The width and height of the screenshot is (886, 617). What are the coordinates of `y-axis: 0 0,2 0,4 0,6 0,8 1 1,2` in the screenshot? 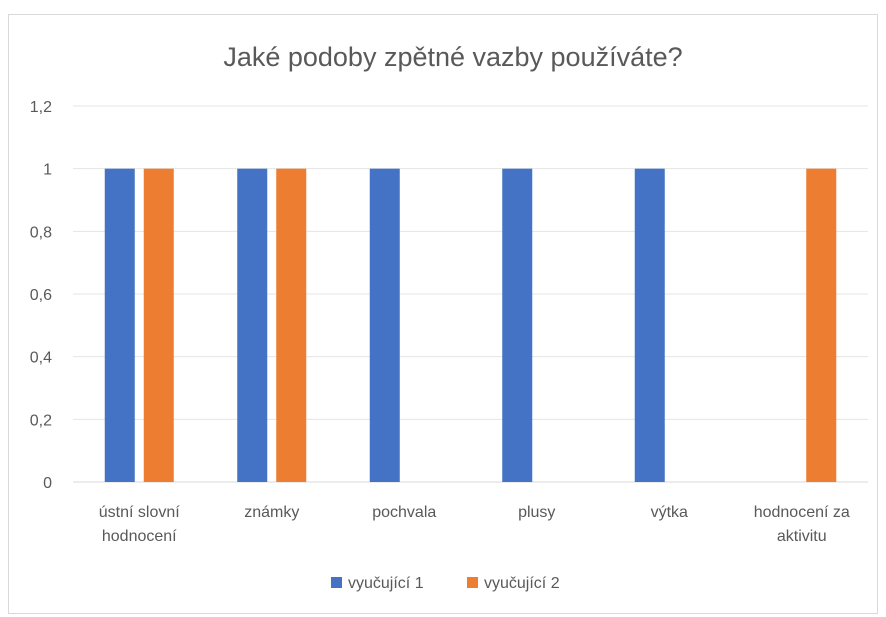 It's located at (41, 295).